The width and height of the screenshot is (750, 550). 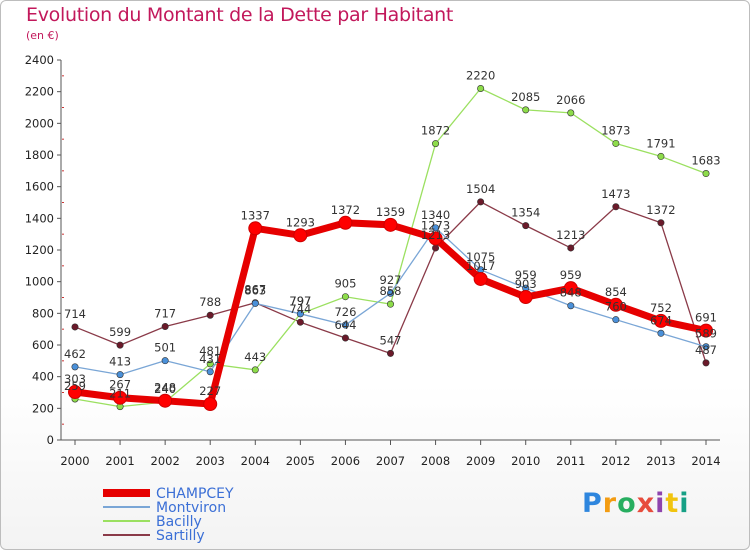 What do you see at coordinates (345, 210) in the screenshot?
I see `data-label-champcey: 1372` at bounding box center [345, 210].